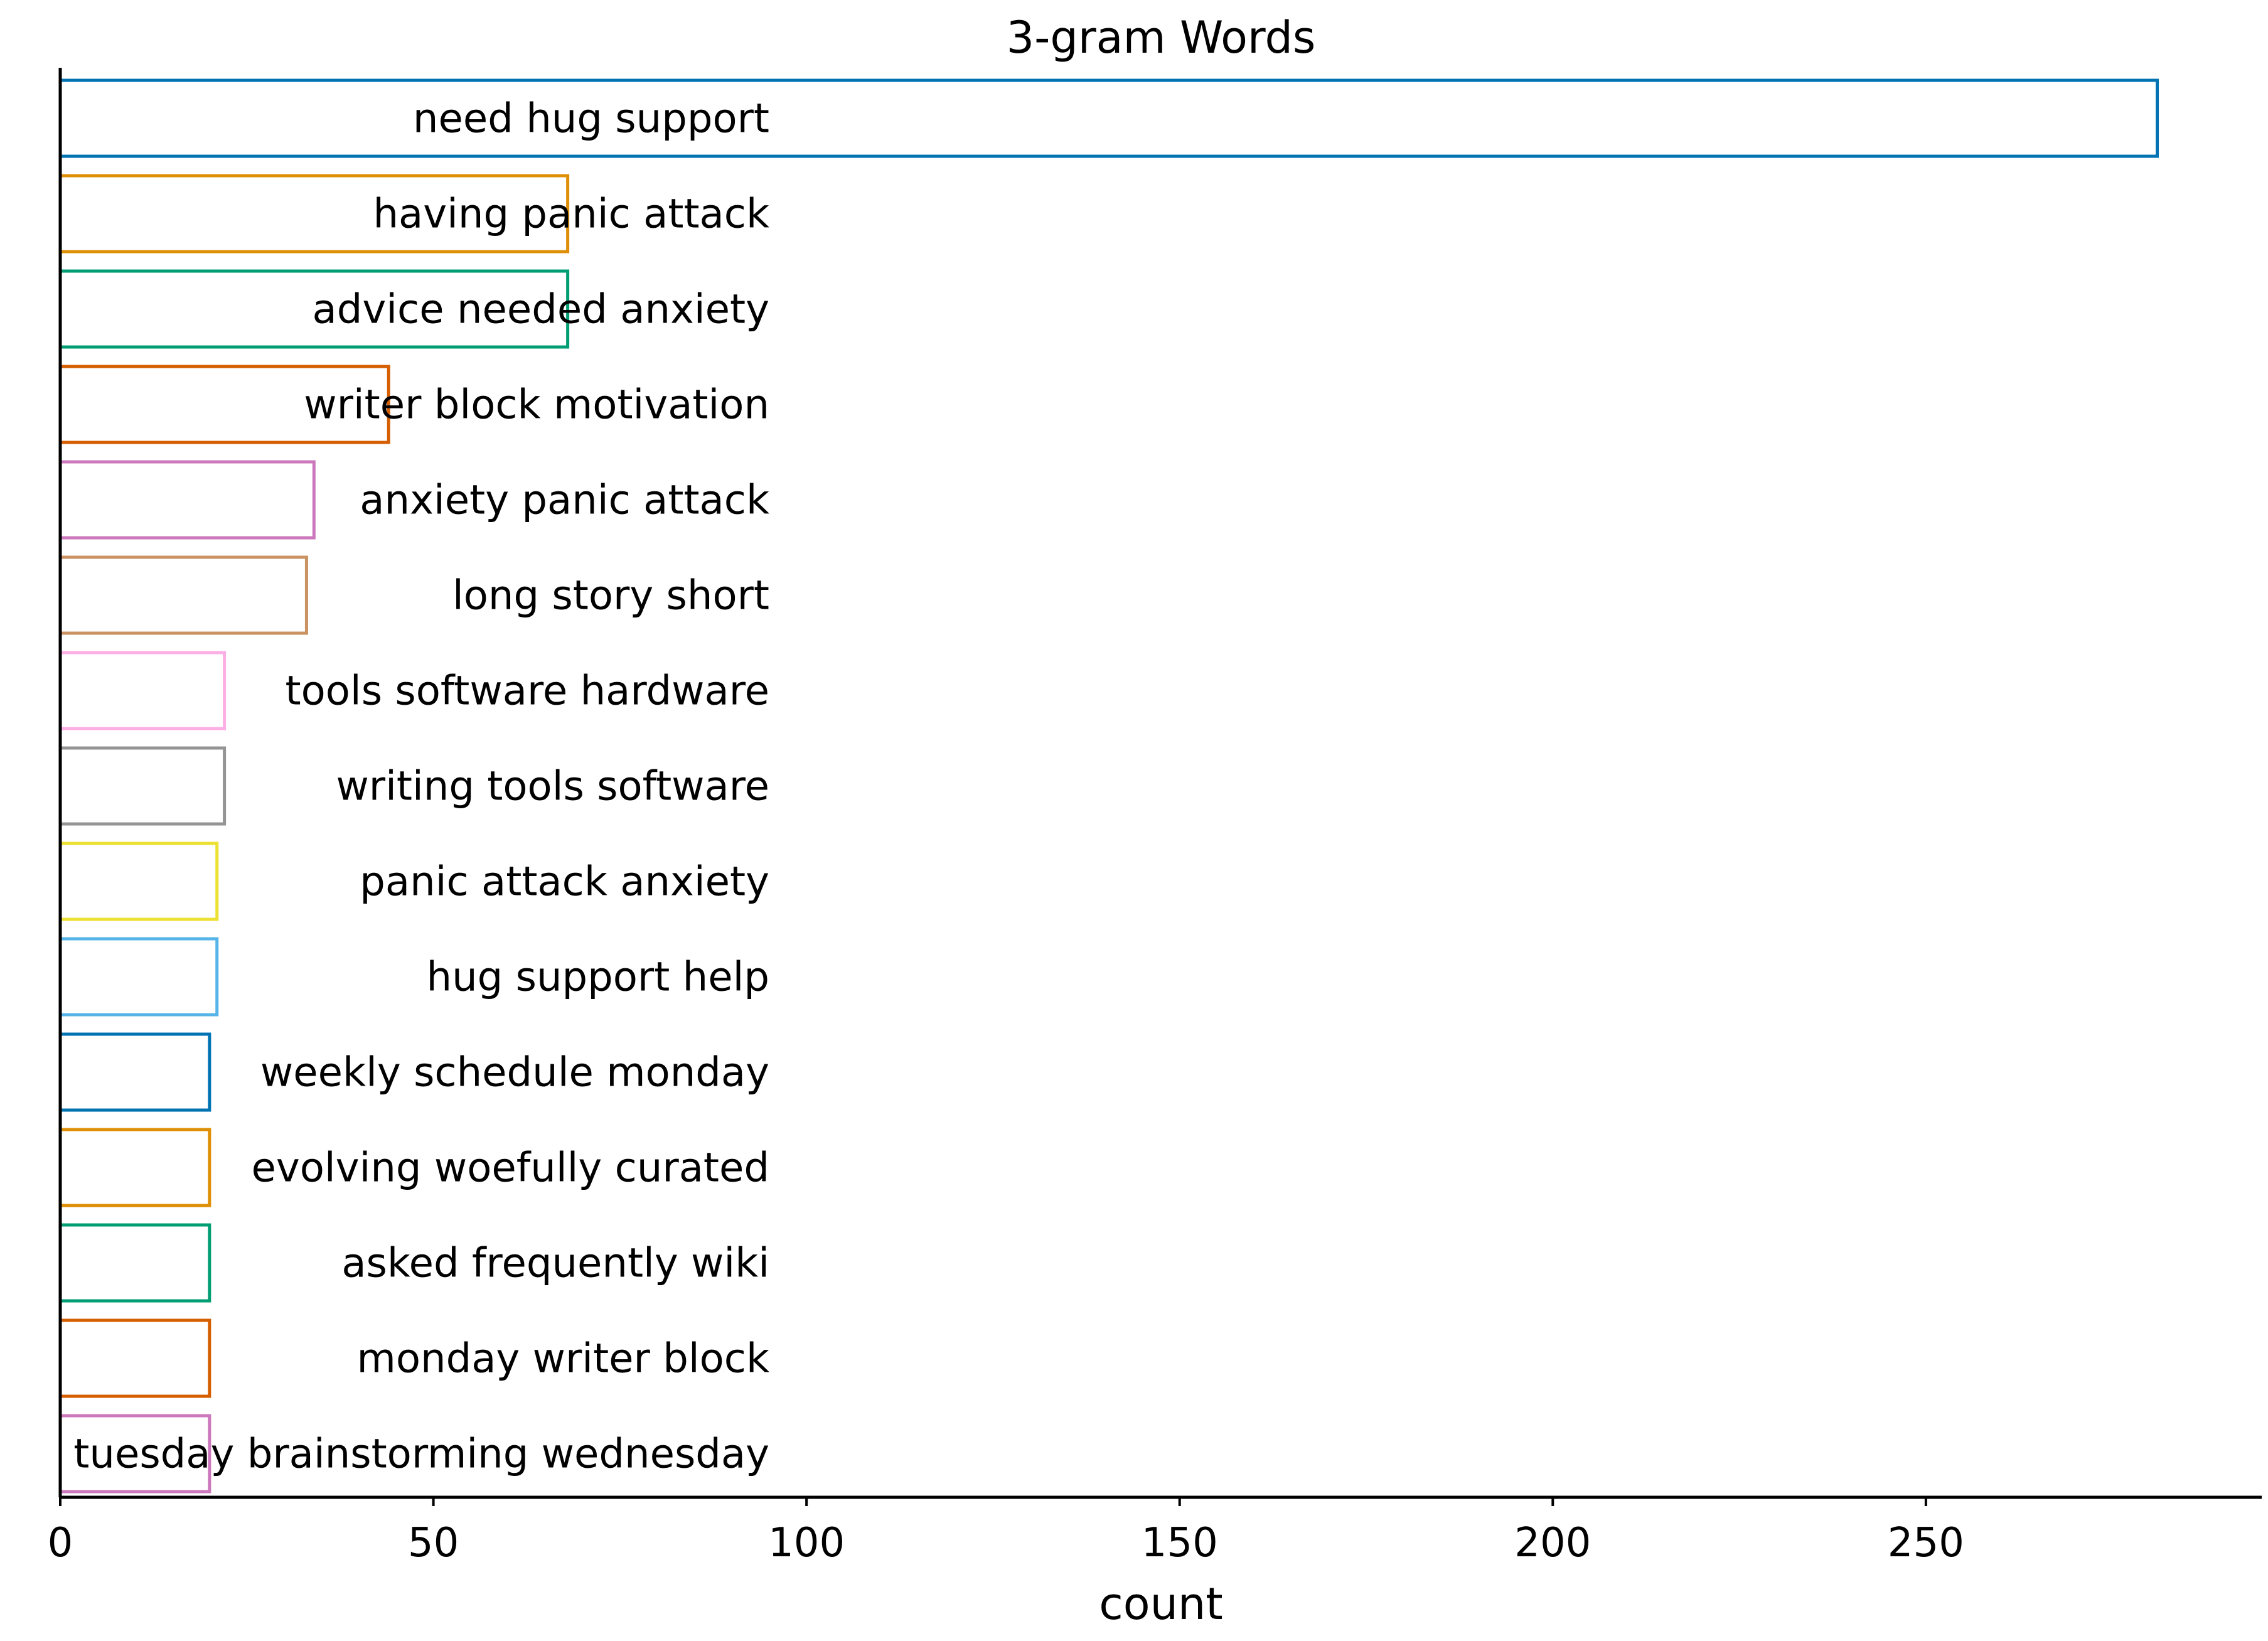  What do you see at coordinates (142, 786) in the screenshot?
I see `bar-writing-tools-software` at bounding box center [142, 786].